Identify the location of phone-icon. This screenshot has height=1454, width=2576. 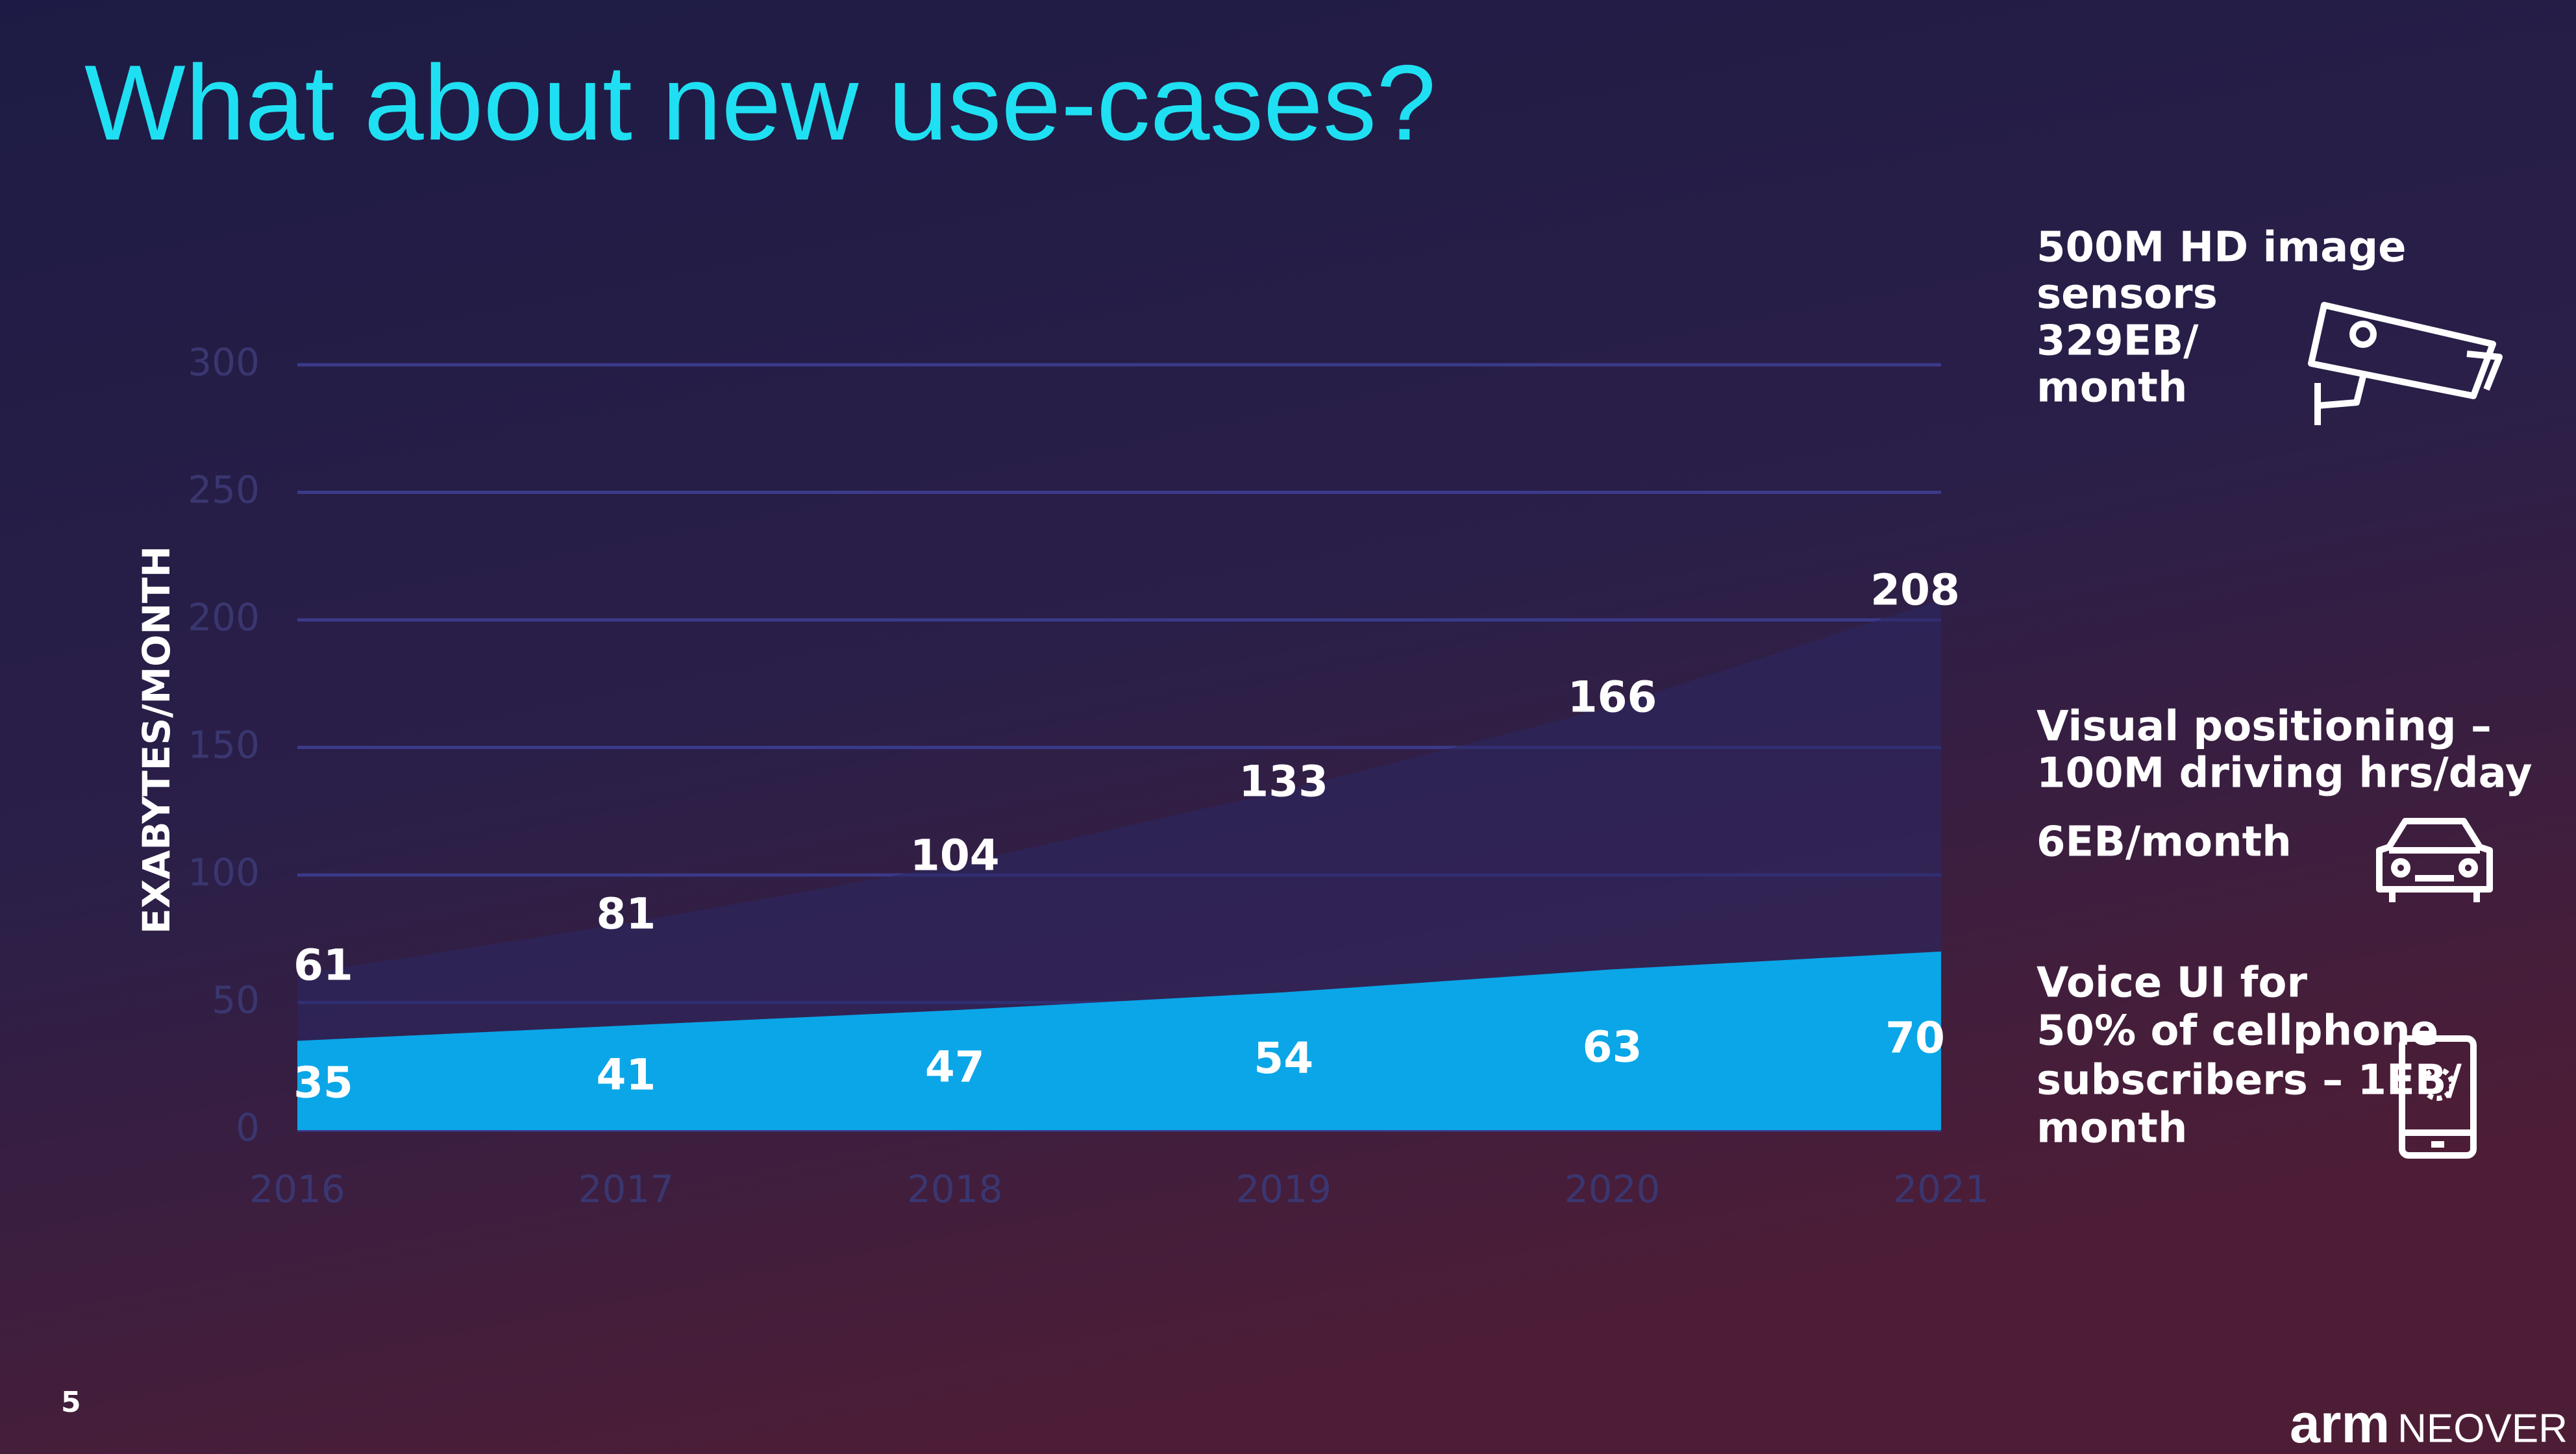
(2438, 1097).